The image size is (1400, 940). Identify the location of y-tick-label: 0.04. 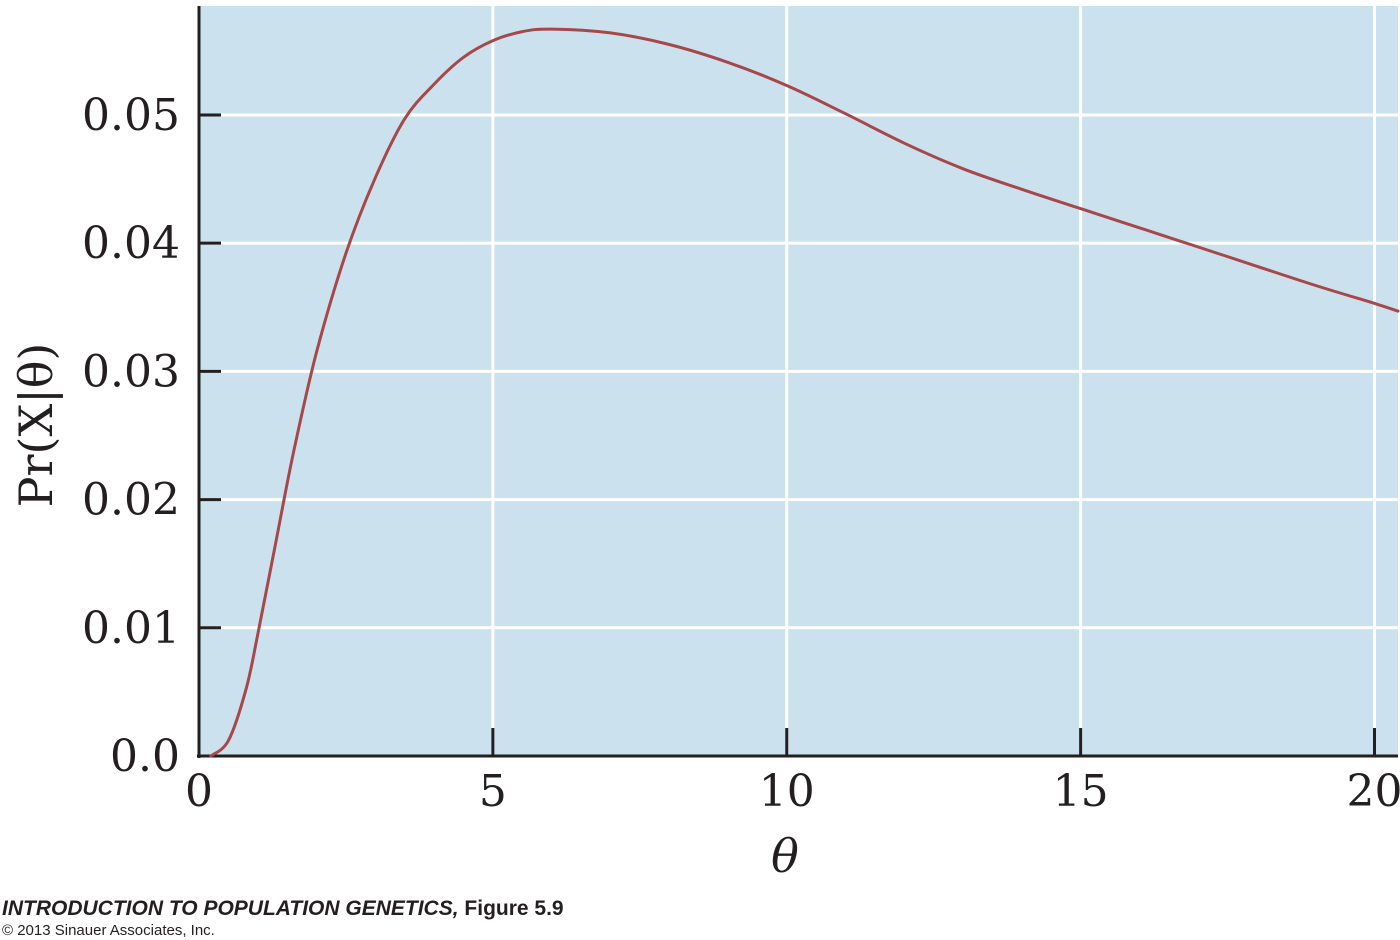
(131, 243).